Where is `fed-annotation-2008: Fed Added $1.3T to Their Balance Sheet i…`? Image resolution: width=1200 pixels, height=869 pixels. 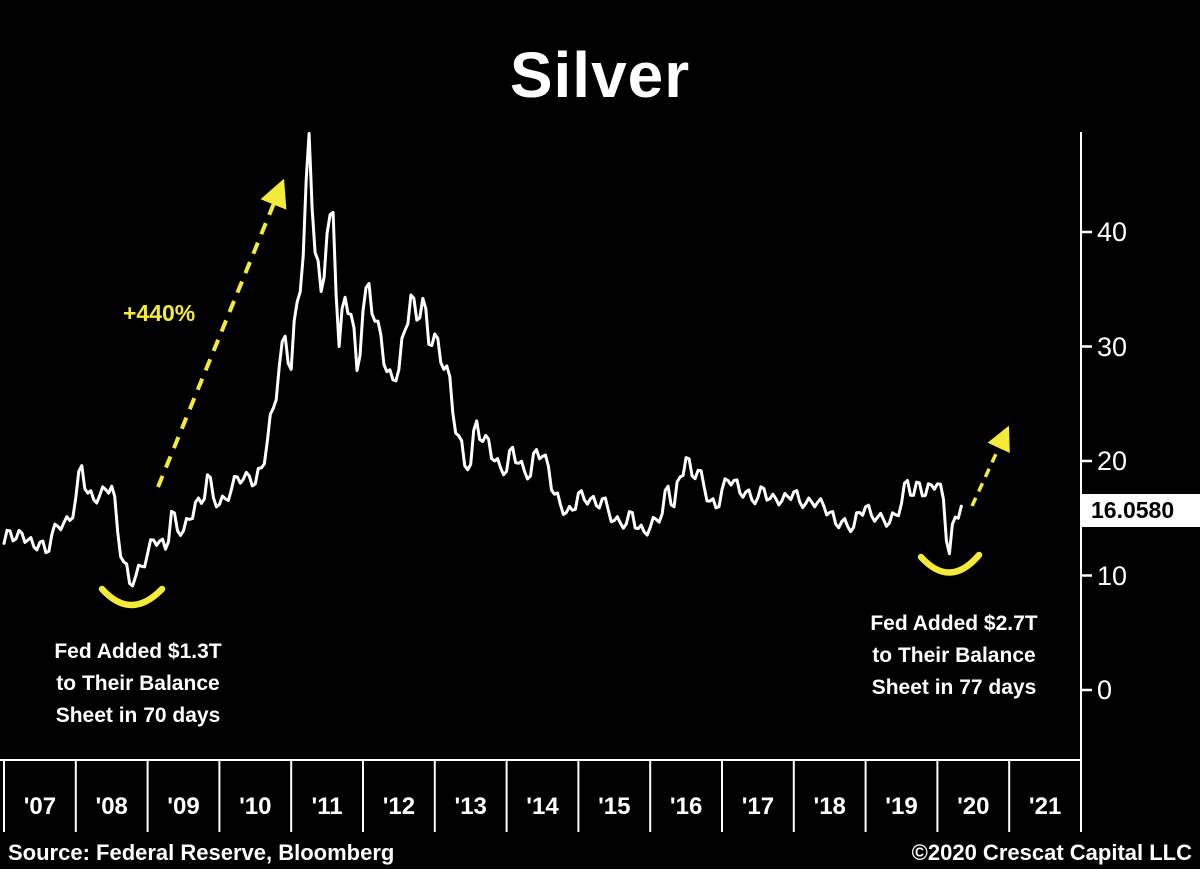 fed-annotation-2008: Fed Added $1.3T to Their Balance Sheet i… is located at coordinates (138, 684).